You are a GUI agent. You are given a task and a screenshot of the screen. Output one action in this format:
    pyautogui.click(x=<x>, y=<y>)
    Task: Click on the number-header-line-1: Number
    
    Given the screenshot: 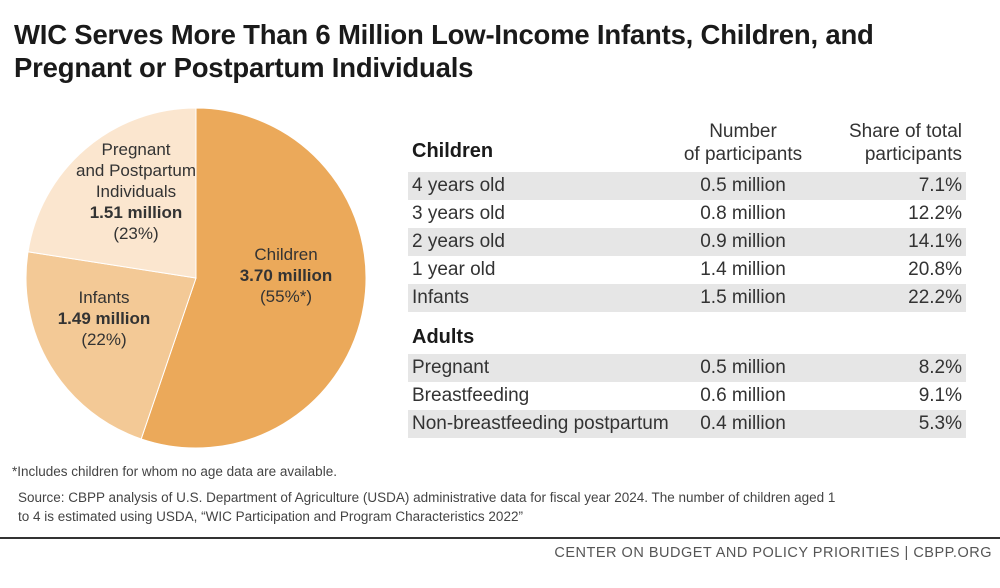 What is the action you would take?
    pyautogui.click(x=743, y=131)
    